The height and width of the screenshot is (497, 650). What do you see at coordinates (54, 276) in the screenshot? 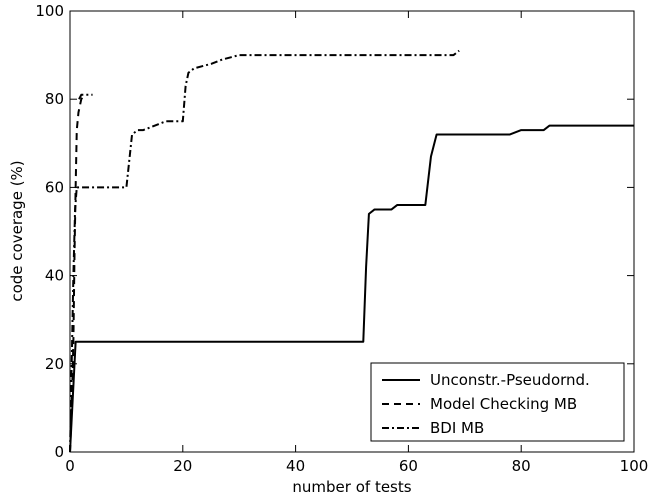
I see `y-tick-label: 40` at bounding box center [54, 276].